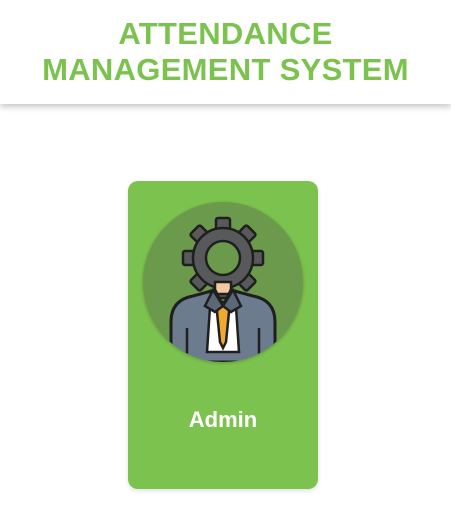  What do you see at coordinates (225, 33) in the screenshot?
I see `page-title-line1: ATTENDANCE` at bounding box center [225, 33].